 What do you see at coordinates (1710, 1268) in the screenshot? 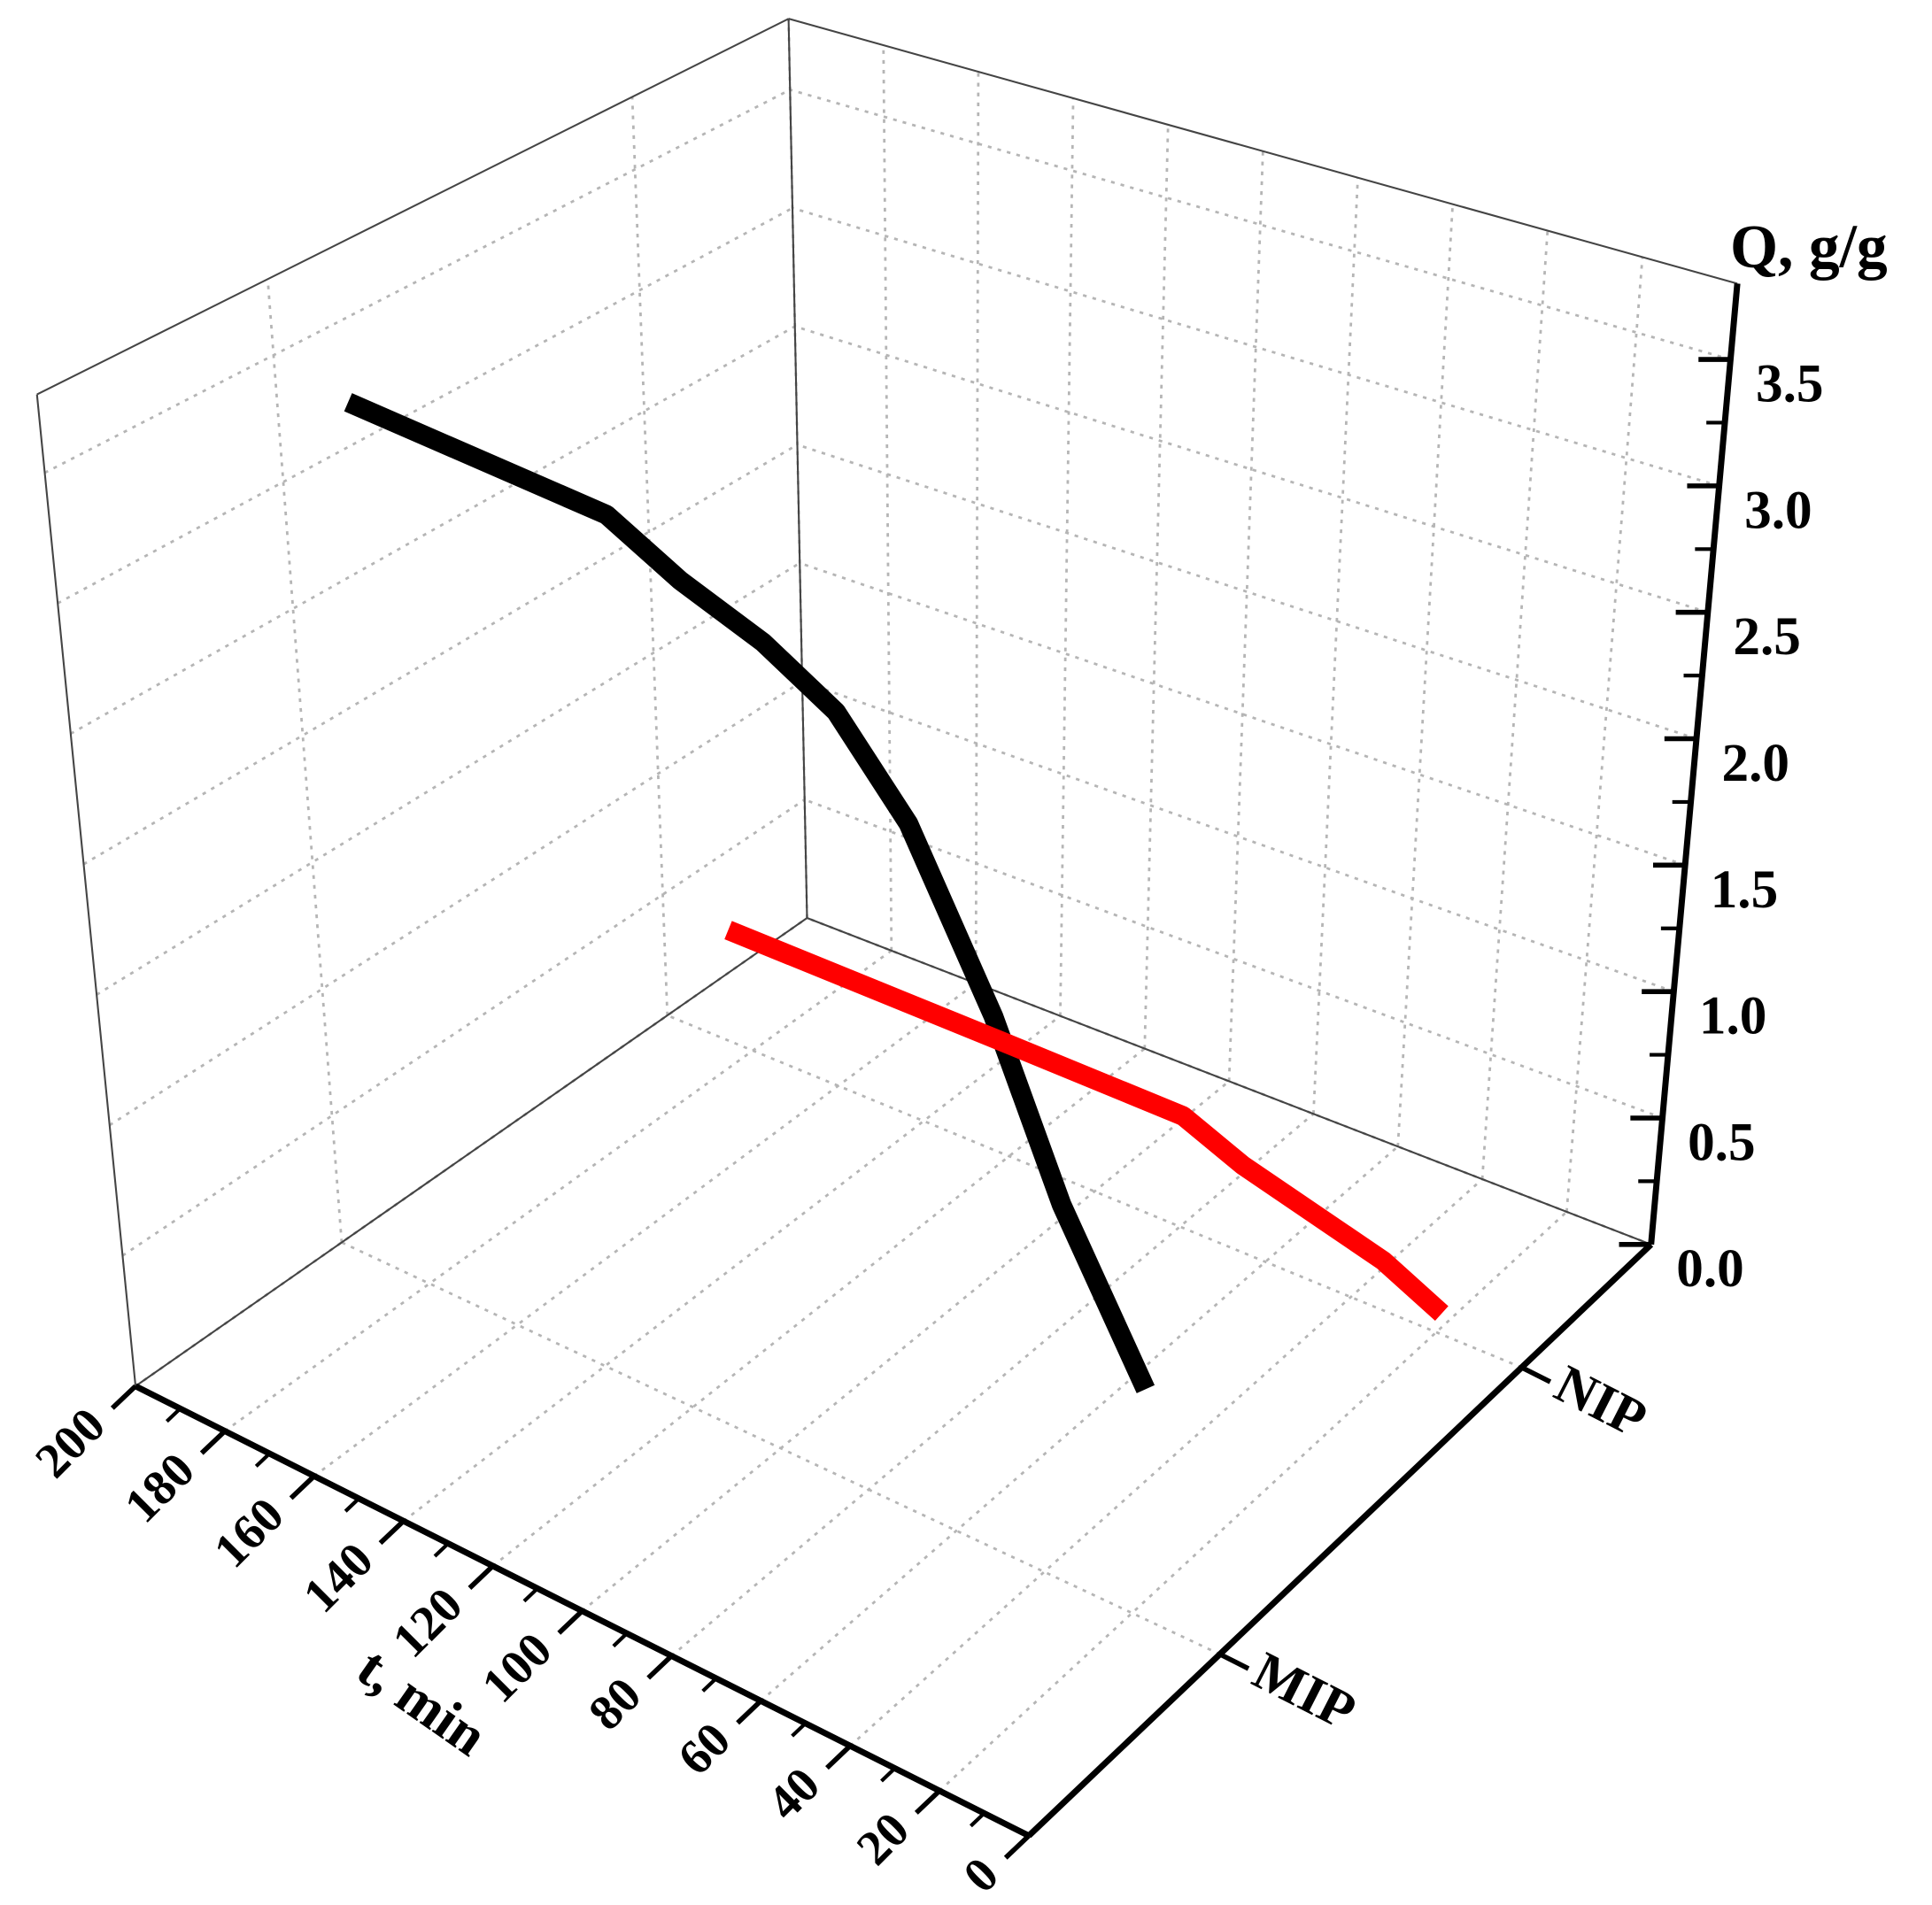
I see `y-tick-label: 0.0` at bounding box center [1710, 1268].